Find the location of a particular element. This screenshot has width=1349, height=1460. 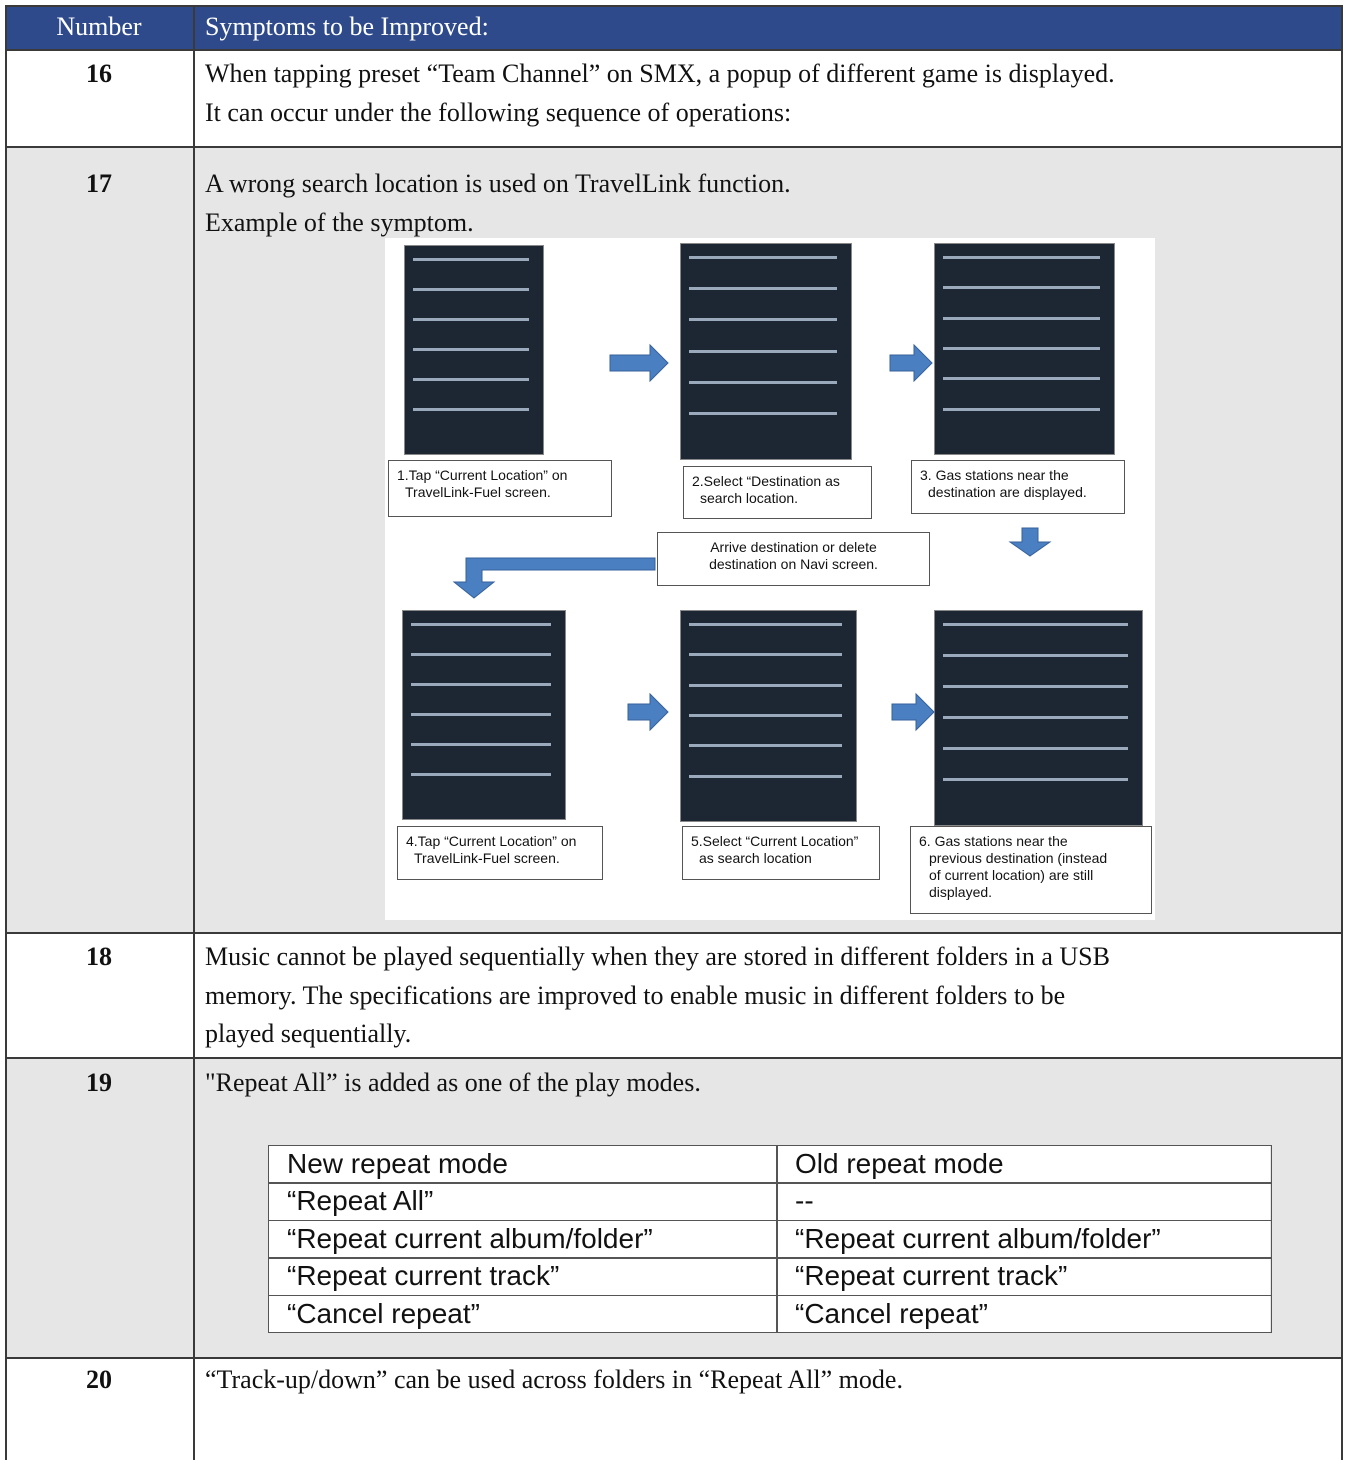

caption-line: as search location is located at coordinates (755, 858).